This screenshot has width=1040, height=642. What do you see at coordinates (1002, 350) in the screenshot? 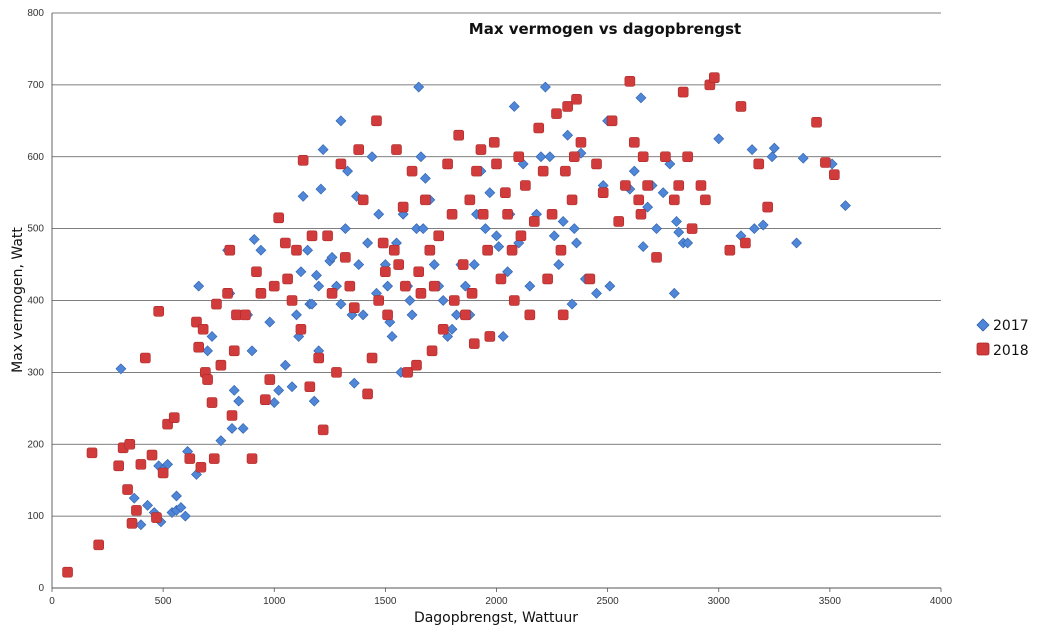
I see `legend-item-2018: 2018` at bounding box center [1002, 350].